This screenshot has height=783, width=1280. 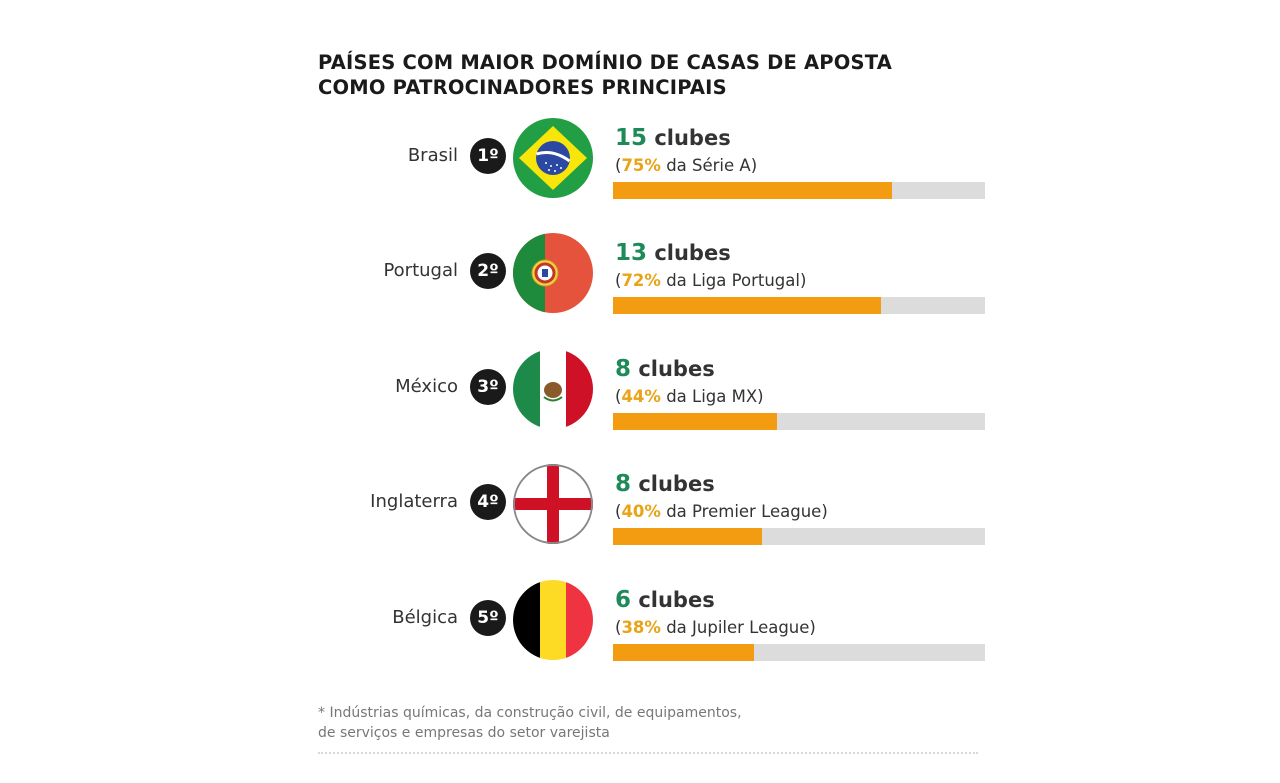 What do you see at coordinates (695, 421) in the screenshot?
I see `bar-fill-mexico` at bounding box center [695, 421].